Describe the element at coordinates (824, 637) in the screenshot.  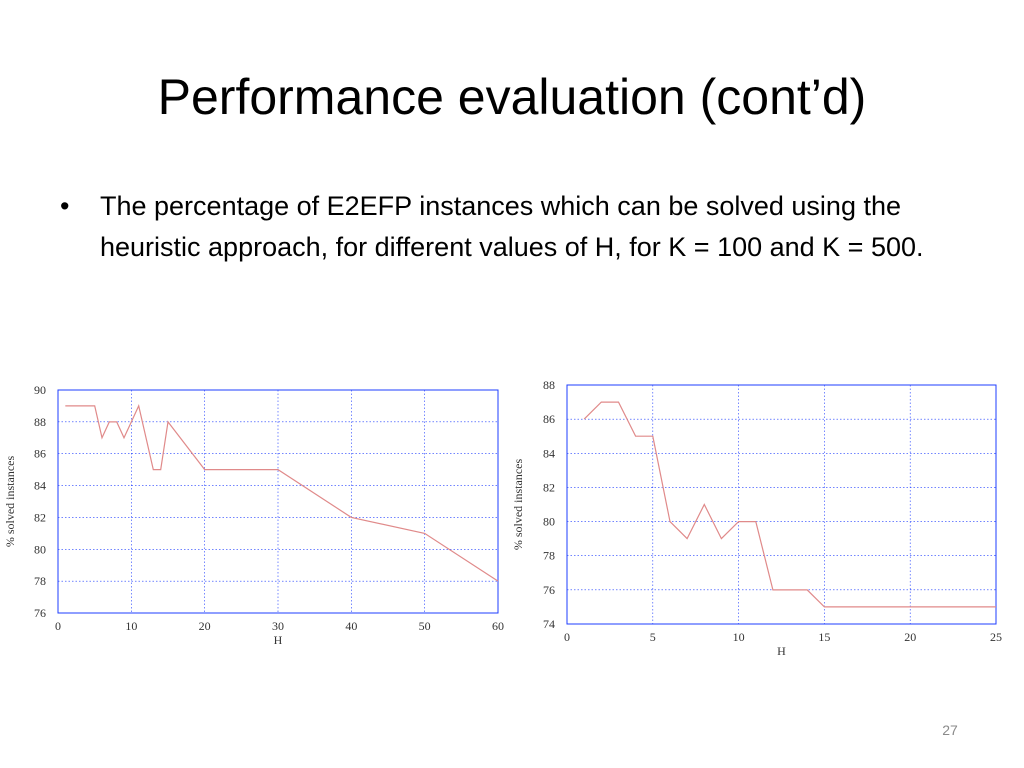
I see `x-tick-label: 15` at that location.